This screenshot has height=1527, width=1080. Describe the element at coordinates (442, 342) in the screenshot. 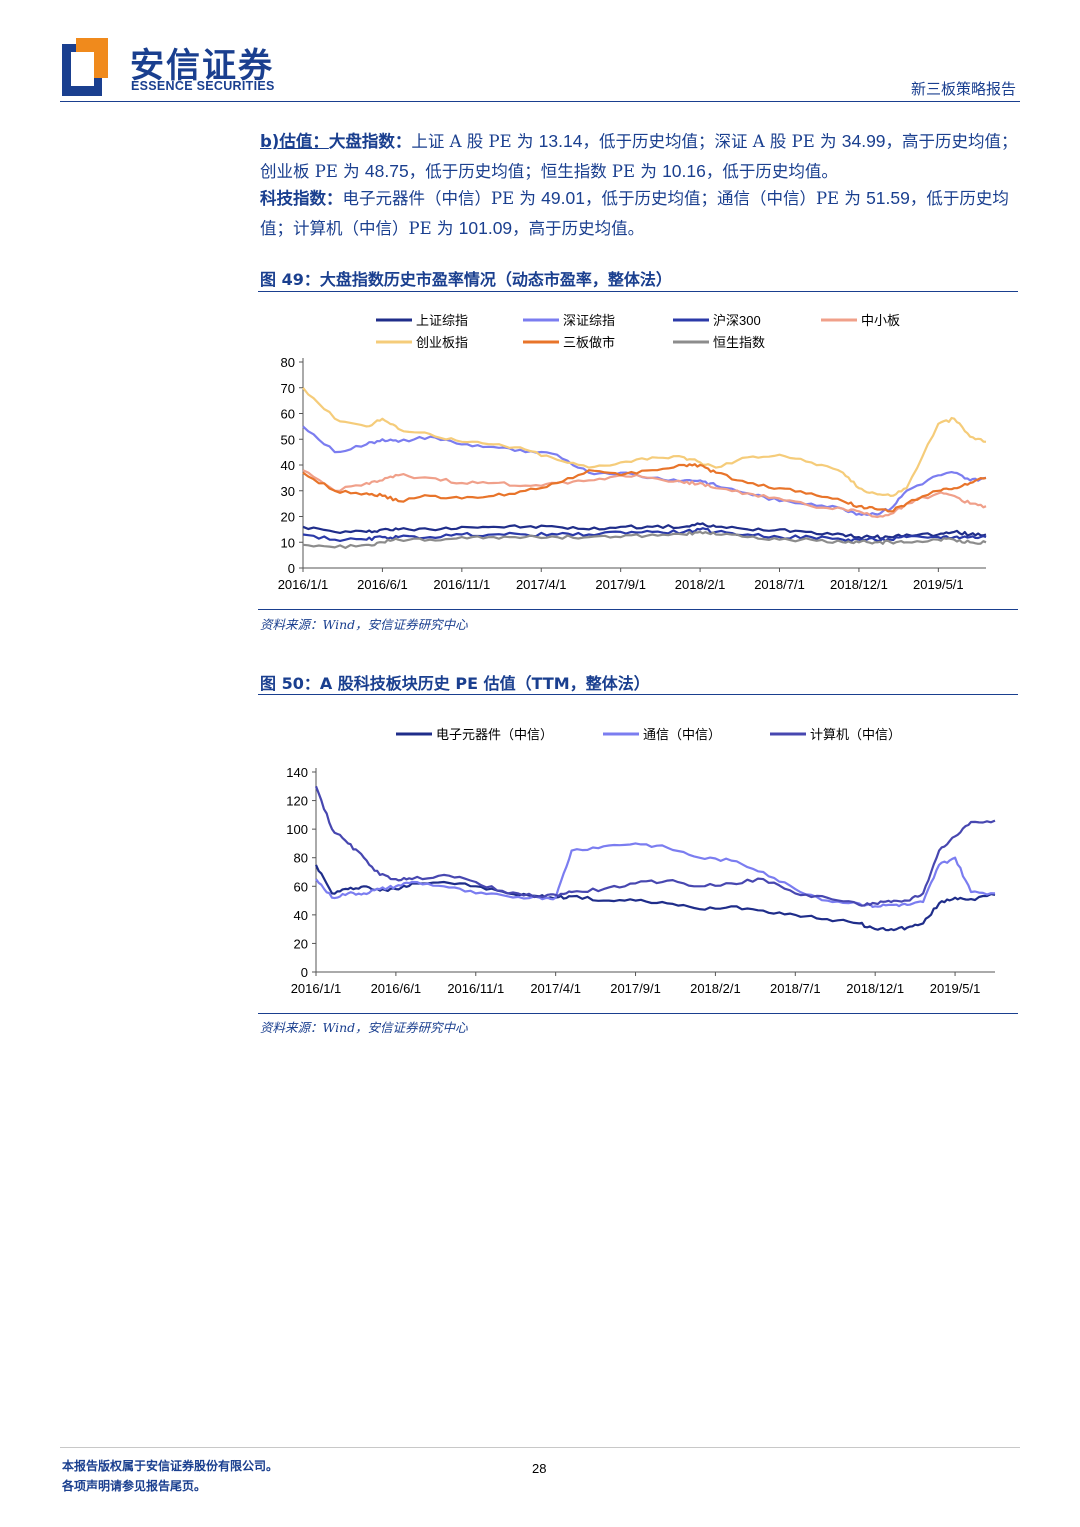

I see `legend-label: 创业板指` at that location.